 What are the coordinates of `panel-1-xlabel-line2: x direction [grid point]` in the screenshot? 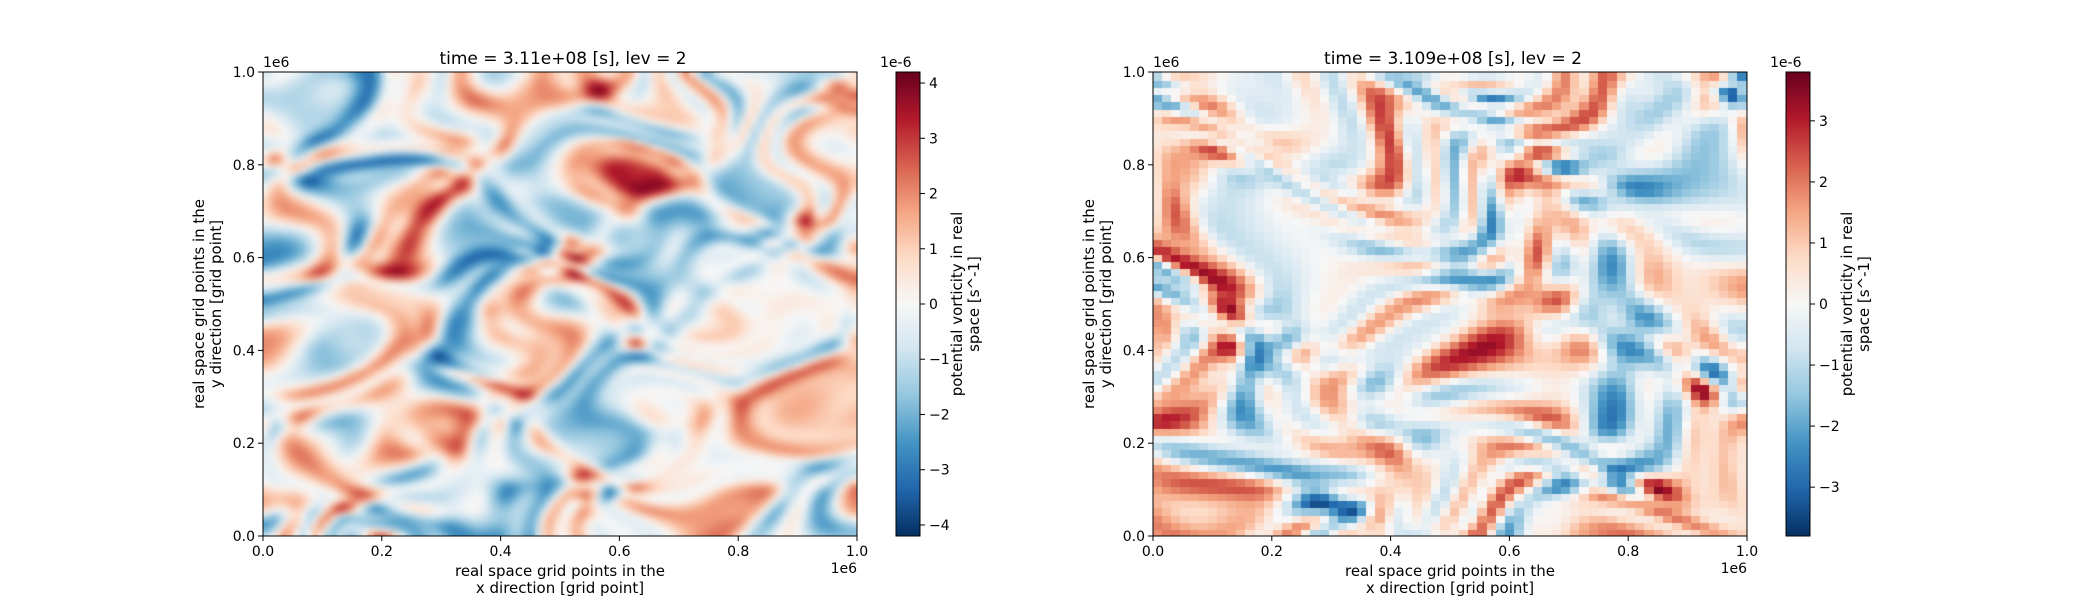 It's located at (560, 588).